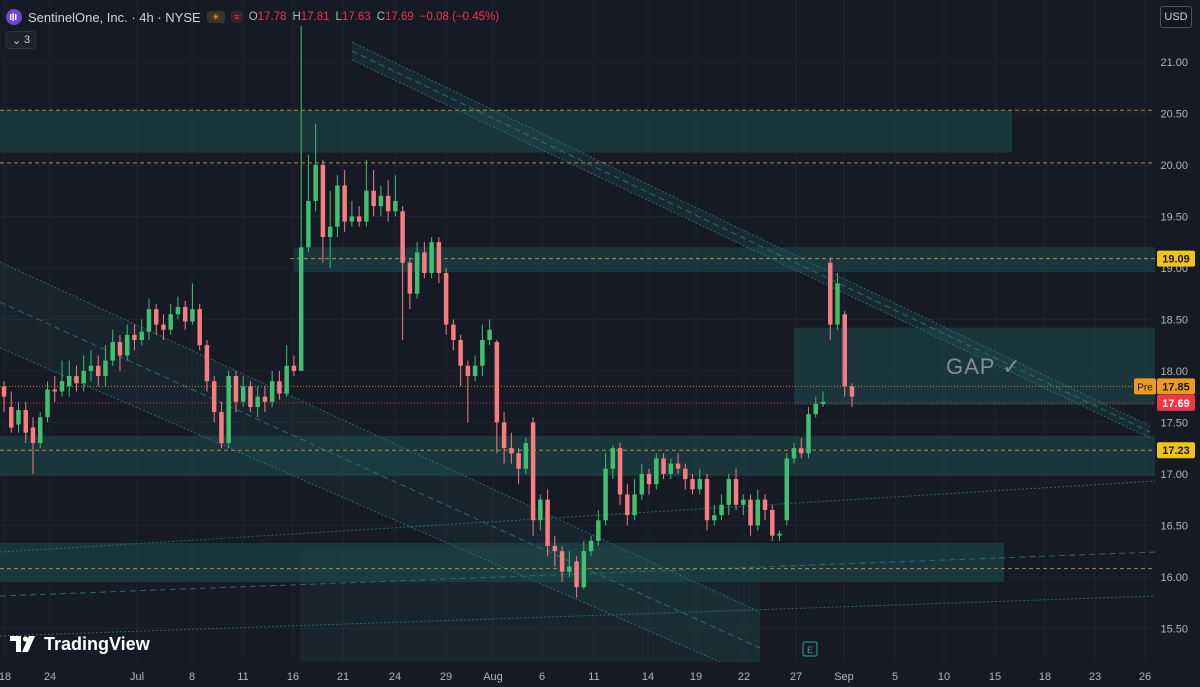  I want to click on price-tick-label: 18.50, so click(1174, 320).